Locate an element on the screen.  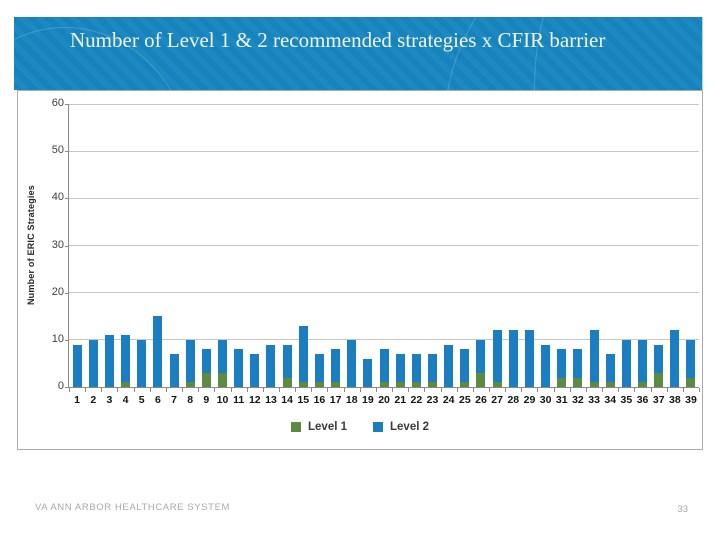
x-tick-label: 8 is located at coordinates (190, 400).